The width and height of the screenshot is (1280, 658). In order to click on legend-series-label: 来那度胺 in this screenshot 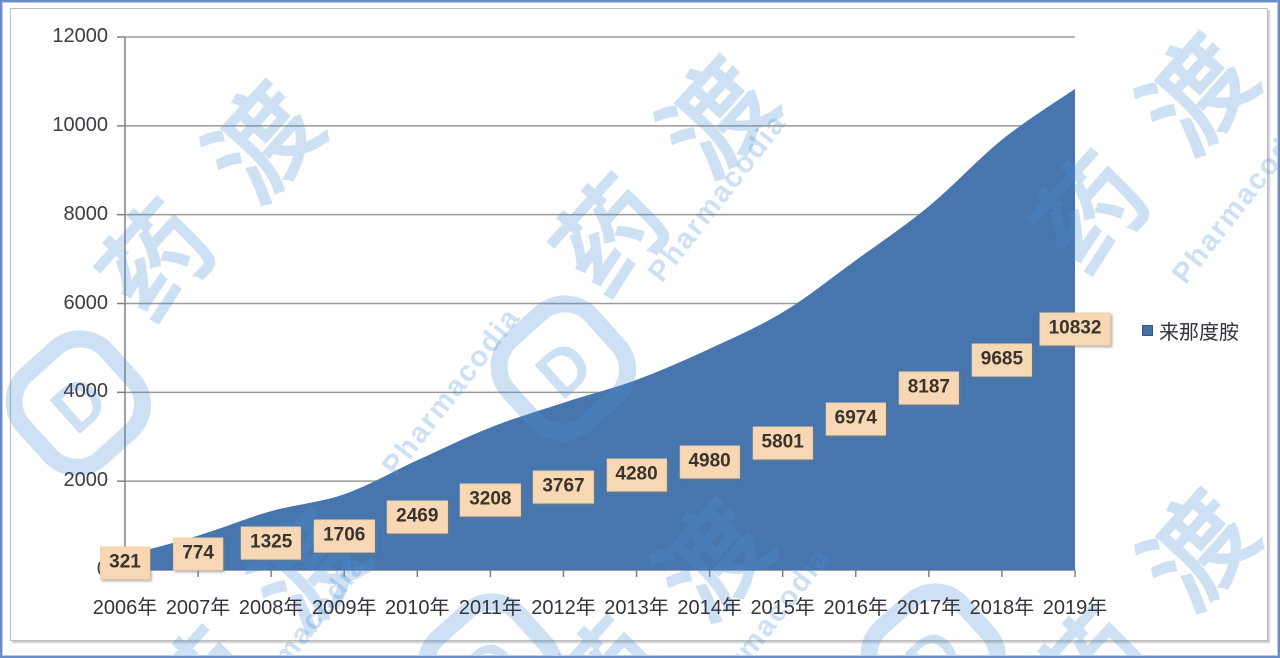, I will do `click(1199, 333)`.